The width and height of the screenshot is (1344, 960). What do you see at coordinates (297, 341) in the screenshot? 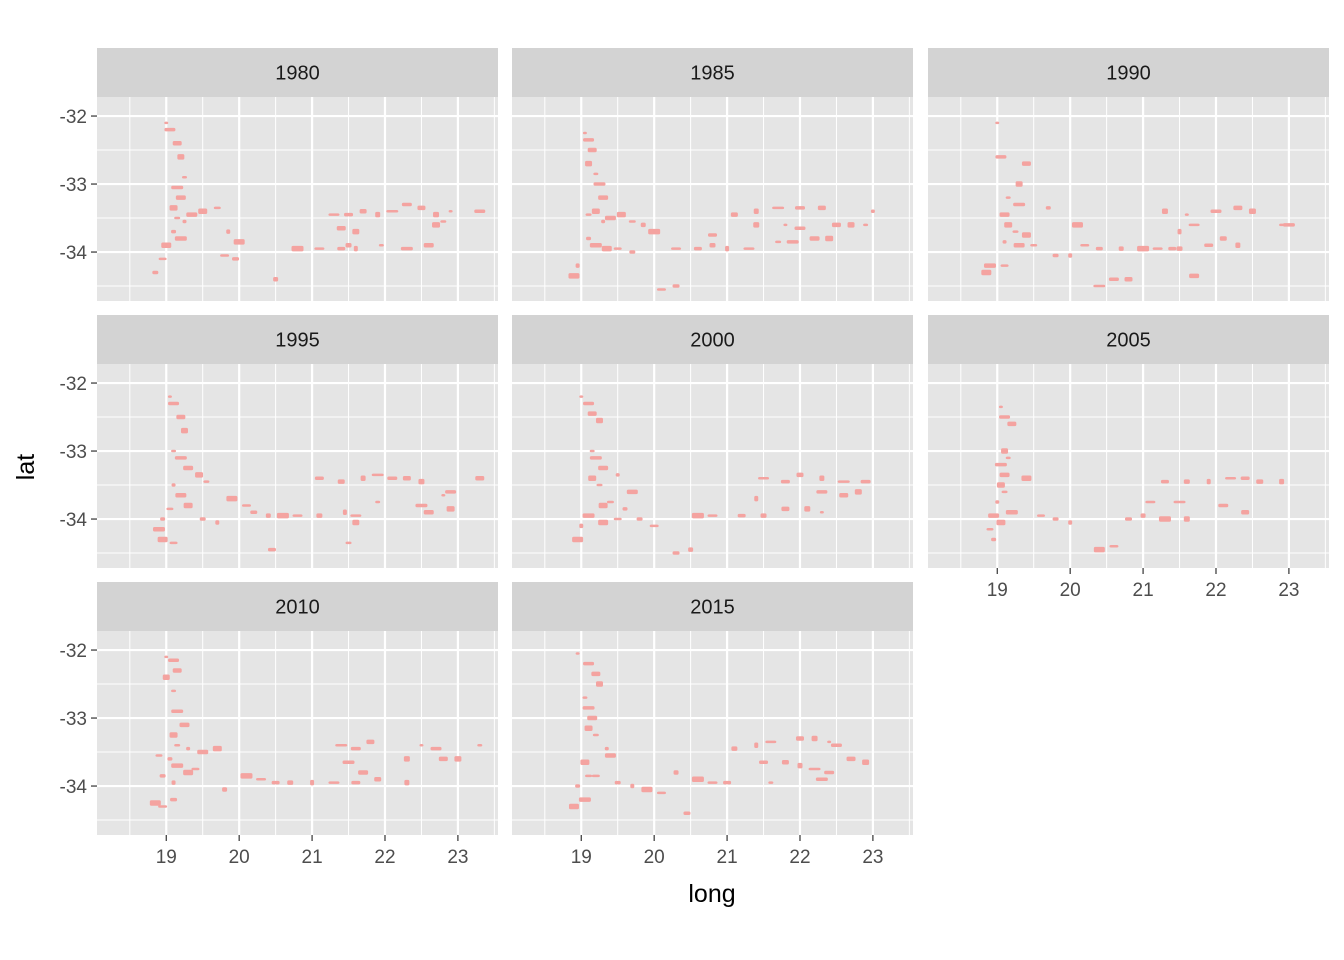
I see `facet-strip-label: 1995` at bounding box center [297, 341].